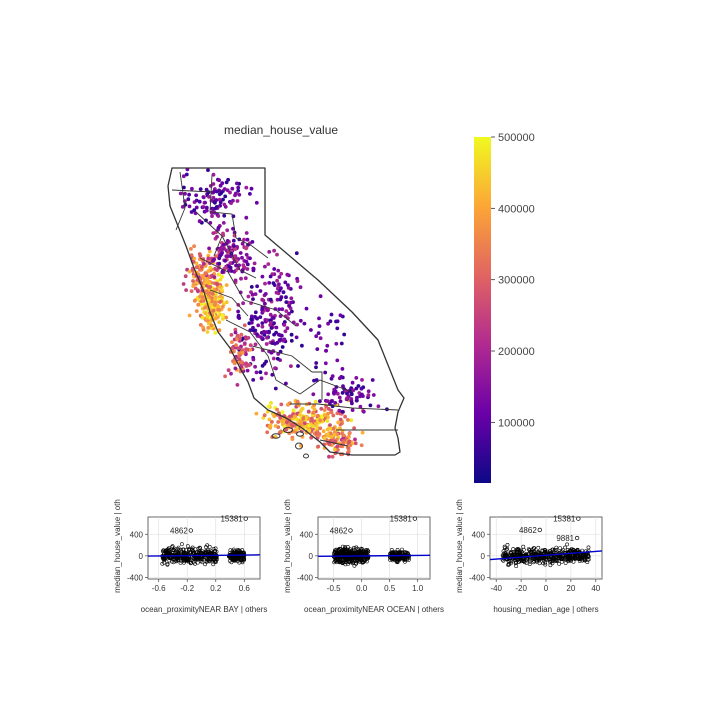 The image size is (720, 720). What do you see at coordinates (159, 588) in the screenshot?
I see `x-tick-label: -0.6` at bounding box center [159, 588].